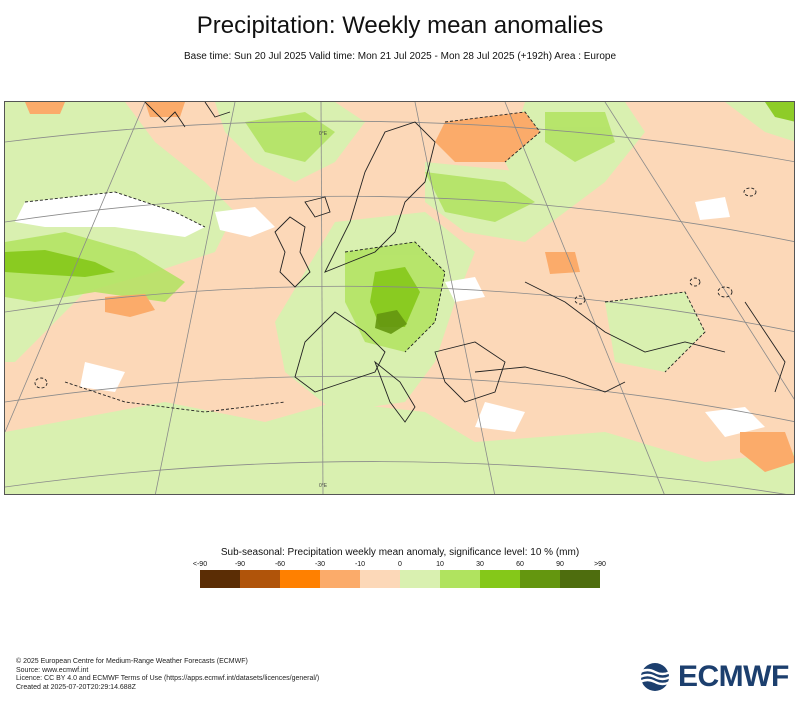 The height and width of the screenshot is (720, 800). What do you see at coordinates (360, 564) in the screenshot?
I see `legend-tick: -10` at bounding box center [360, 564].